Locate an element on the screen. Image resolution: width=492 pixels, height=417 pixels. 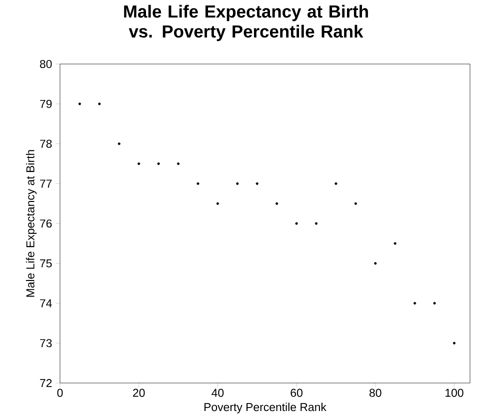
y-tick-label: 73 is located at coordinates (46, 343).